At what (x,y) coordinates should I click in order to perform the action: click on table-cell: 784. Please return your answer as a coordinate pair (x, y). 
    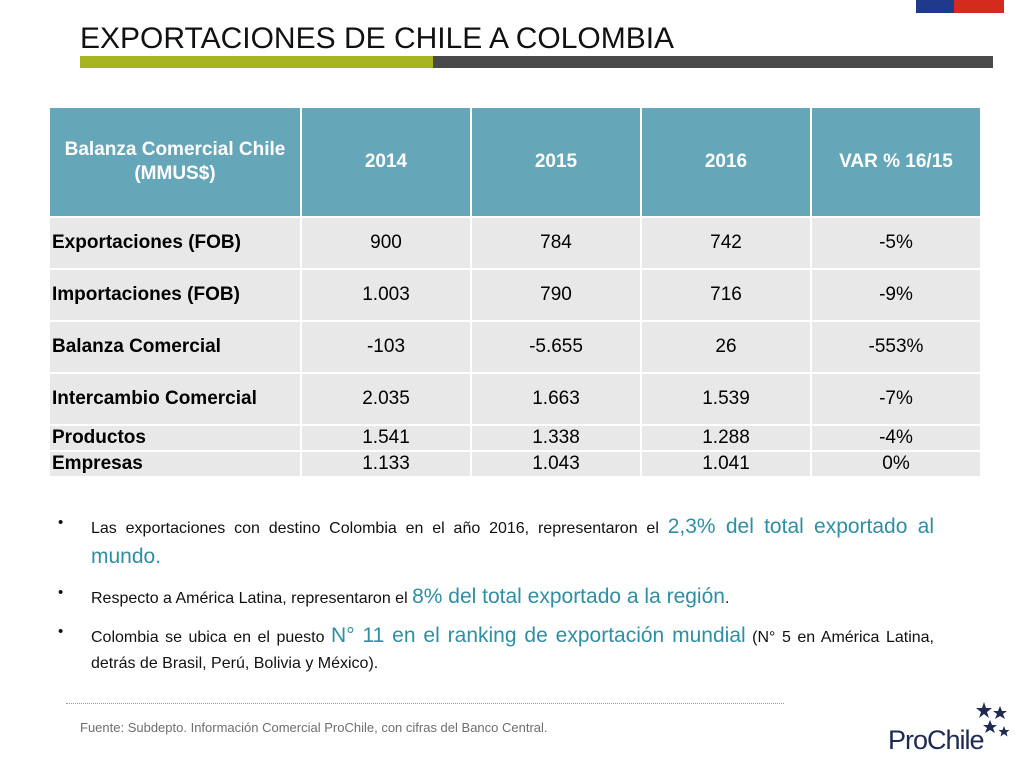
    Looking at the image, I should click on (556, 243).